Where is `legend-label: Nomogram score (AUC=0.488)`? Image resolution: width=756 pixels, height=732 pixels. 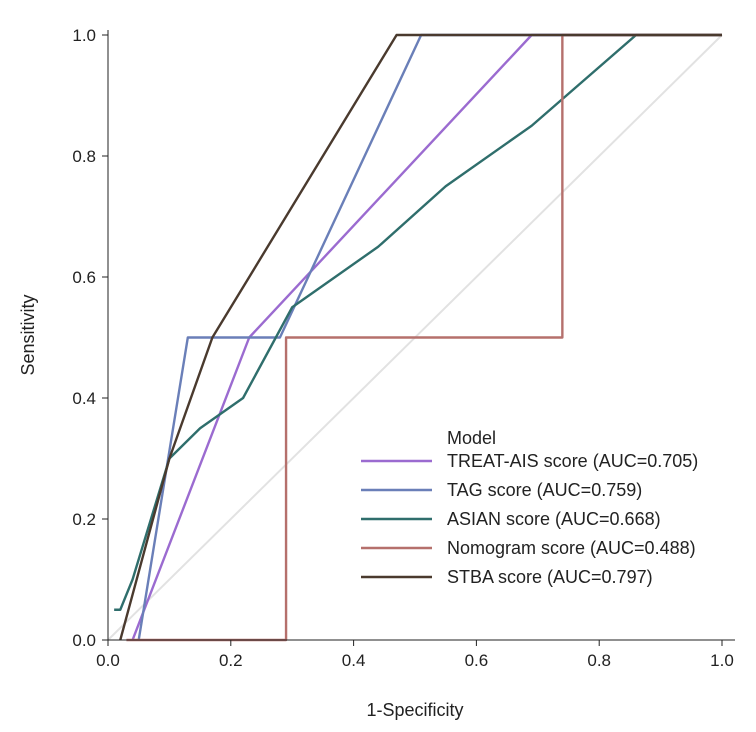 legend-label: Nomogram score (AUC=0.488) is located at coordinates (571, 548).